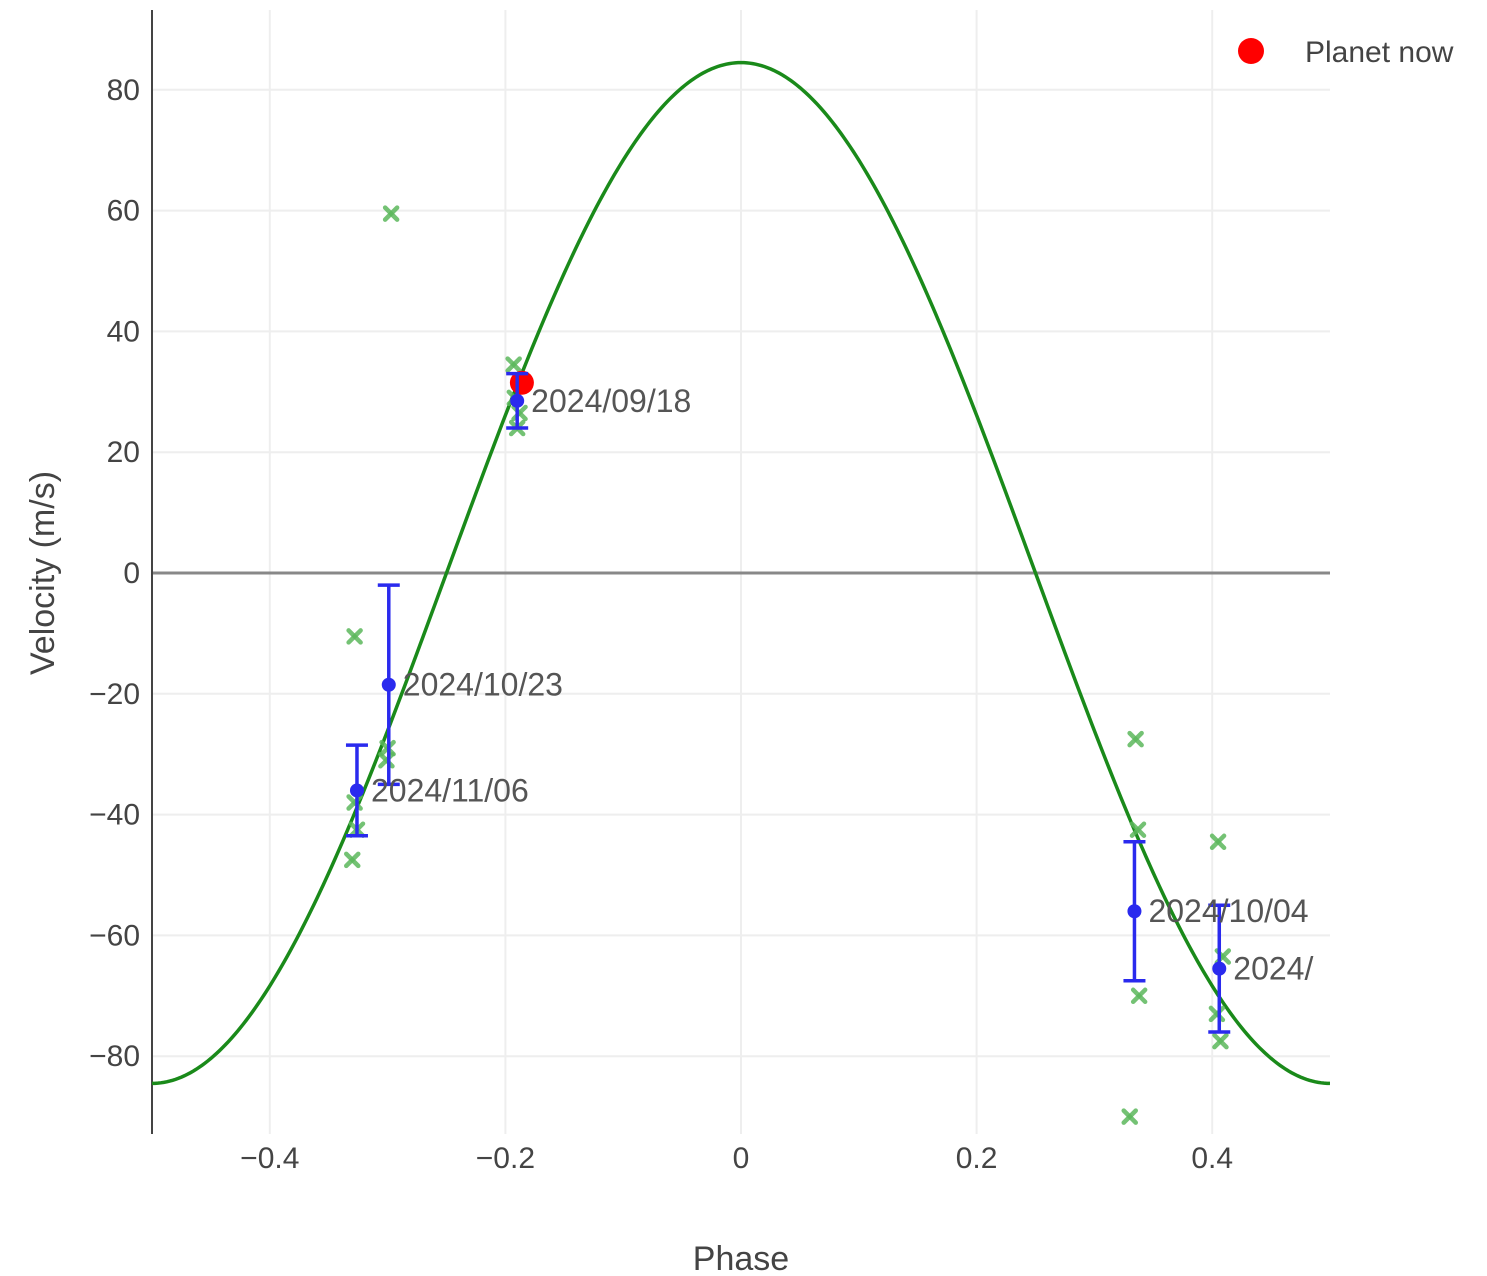 Image resolution: width=1487 pixels, height=1276 pixels. I want to click on y-tick-label: 80, so click(123, 90).